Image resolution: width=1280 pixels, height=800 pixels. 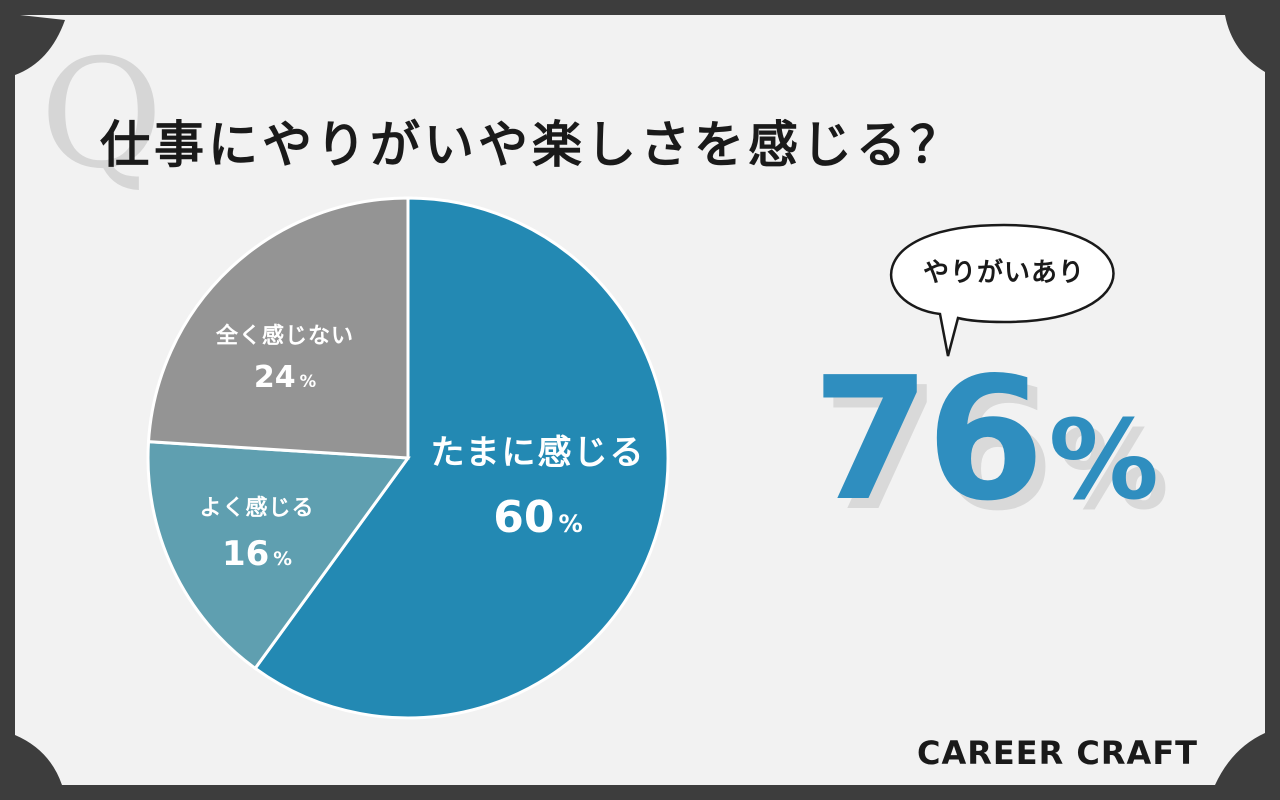 I want to click on slice-label-tama: たまに感じる 60%, so click(x=538, y=484).